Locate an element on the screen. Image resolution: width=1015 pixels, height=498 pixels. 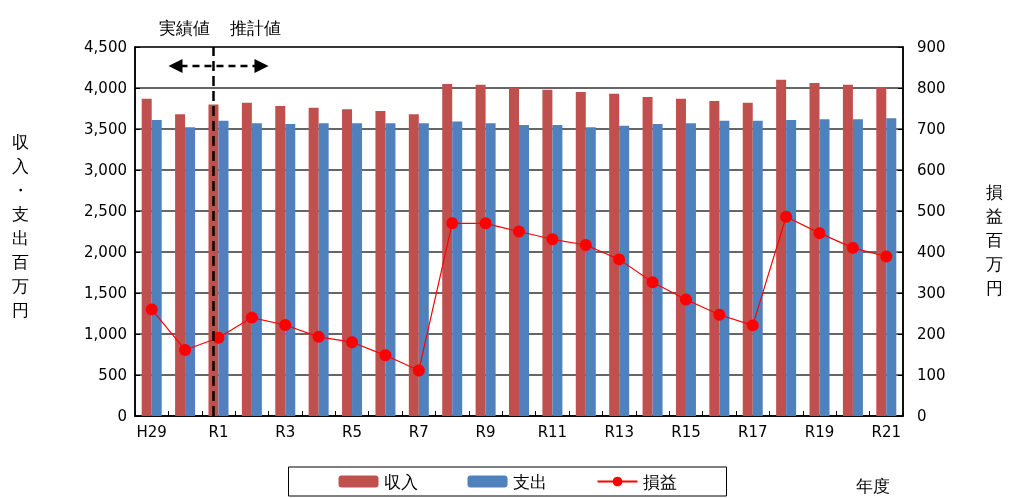
x-tick-label: R9 is located at coordinates (485, 431).